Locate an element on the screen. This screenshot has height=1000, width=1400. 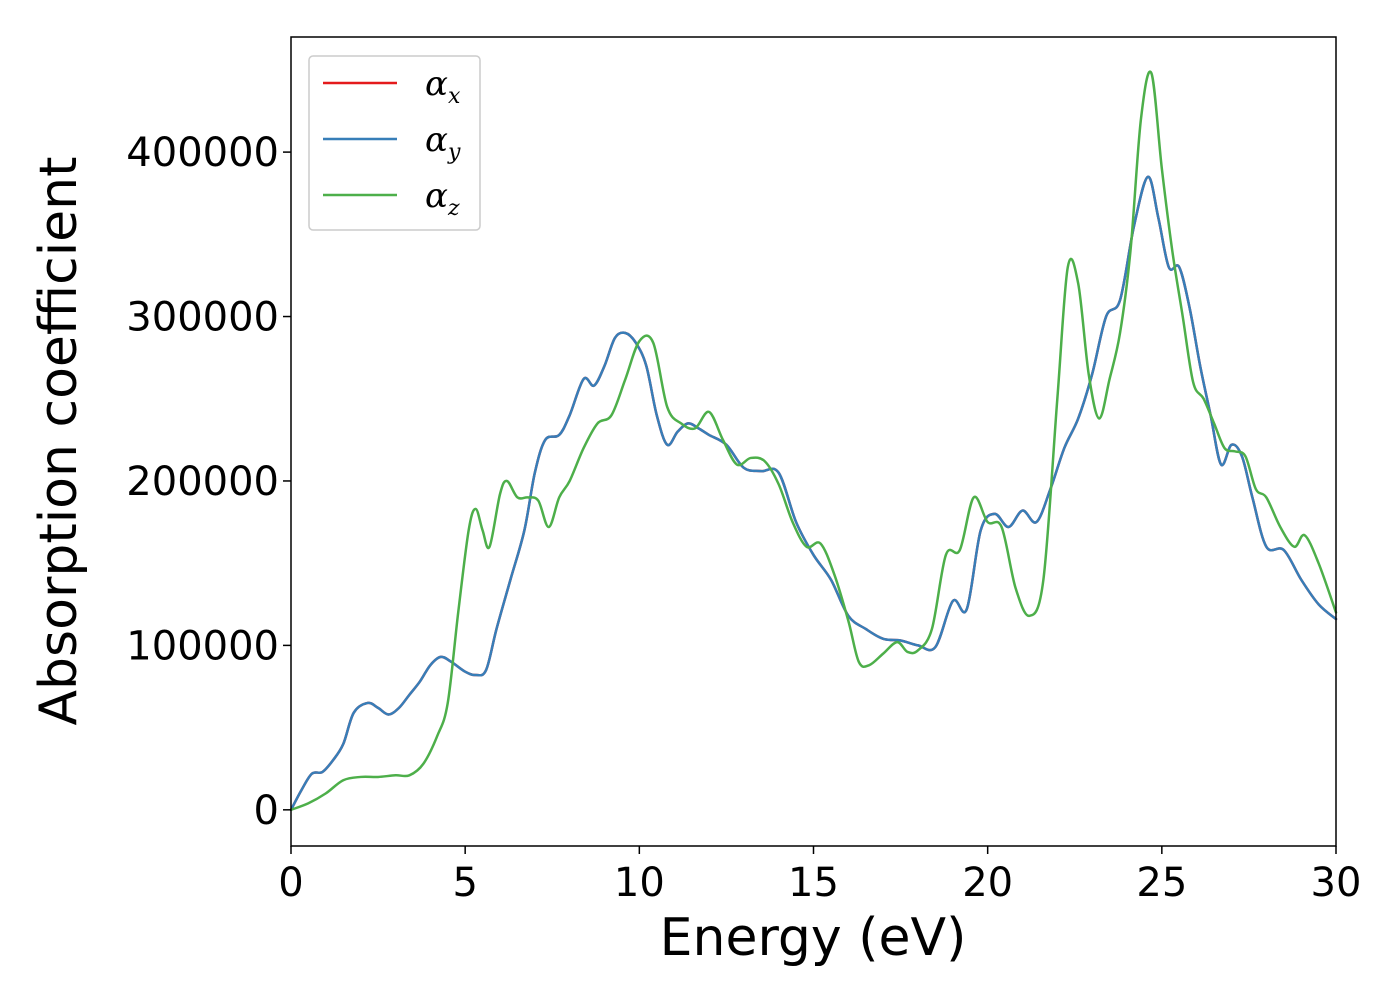
y-tick-label: 100000 is located at coordinates (202, 646).